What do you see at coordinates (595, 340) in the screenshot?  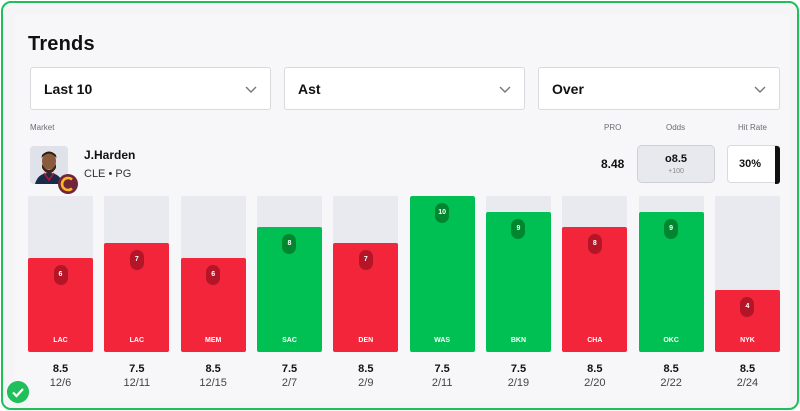 I see `opponent-label: CHA` at bounding box center [595, 340].